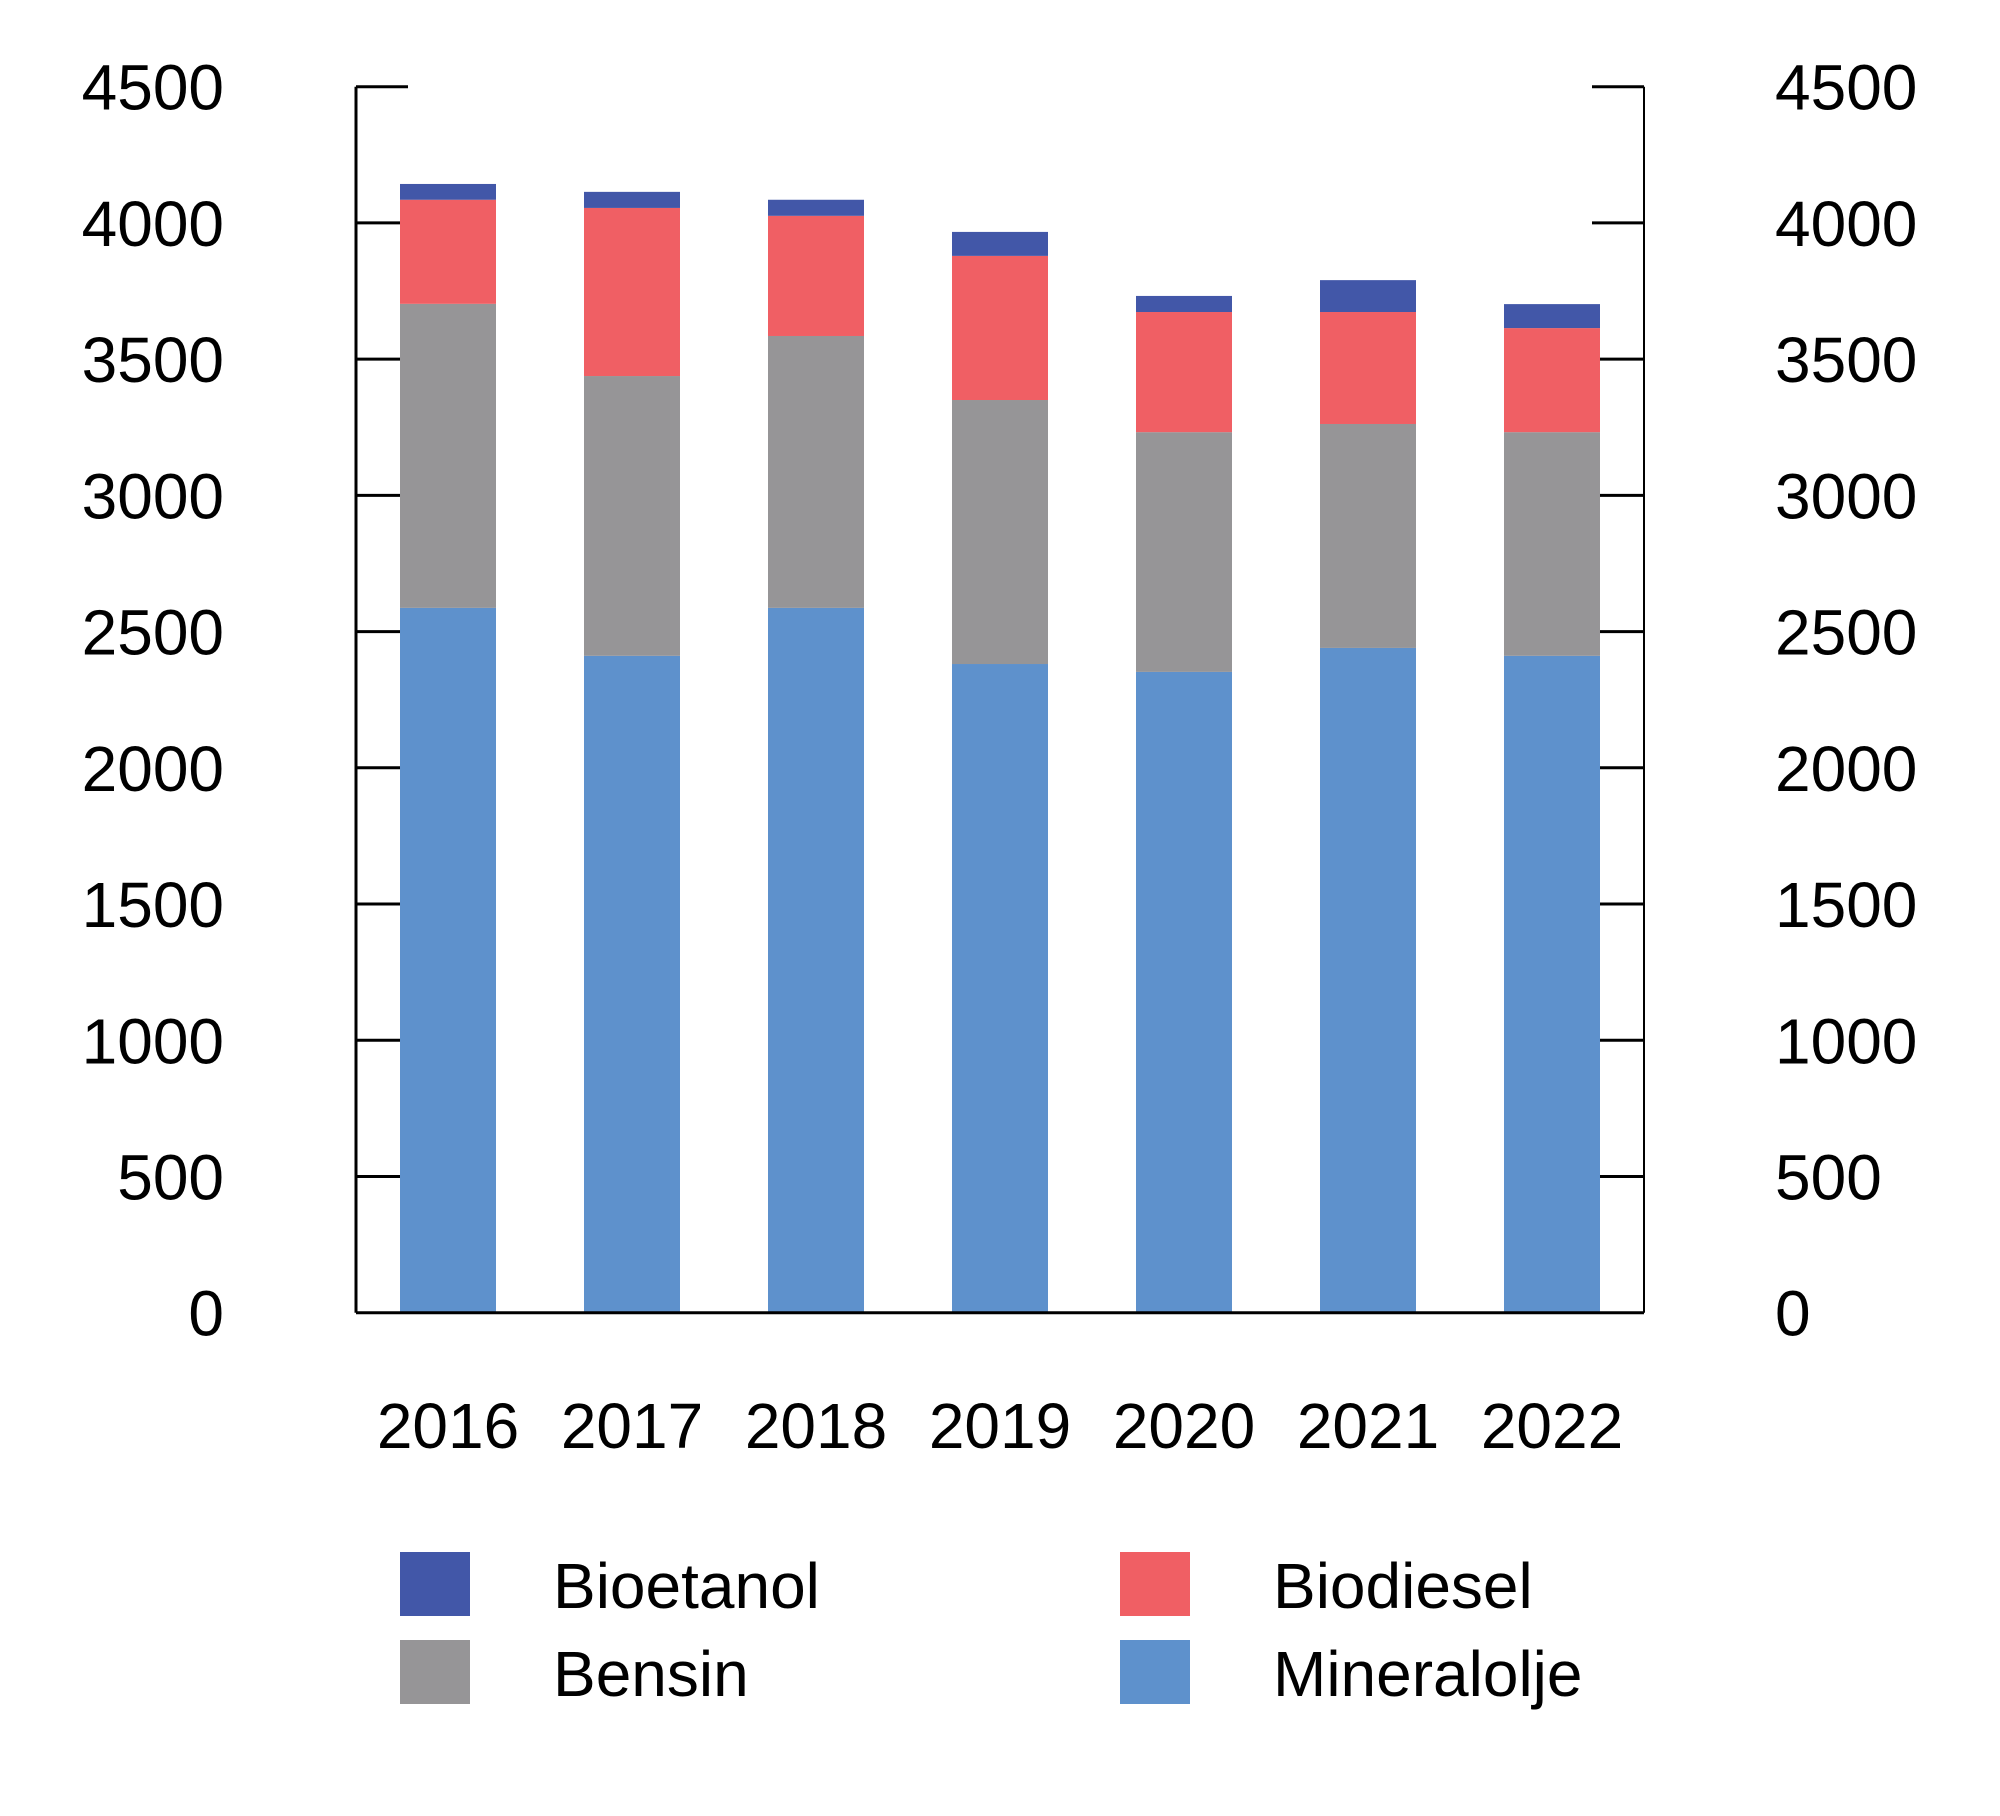 The image size is (2000, 1816). Describe the element at coordinates (153, 633) in the screenshot. I see `left-y-tick-label: 2500` at that location.